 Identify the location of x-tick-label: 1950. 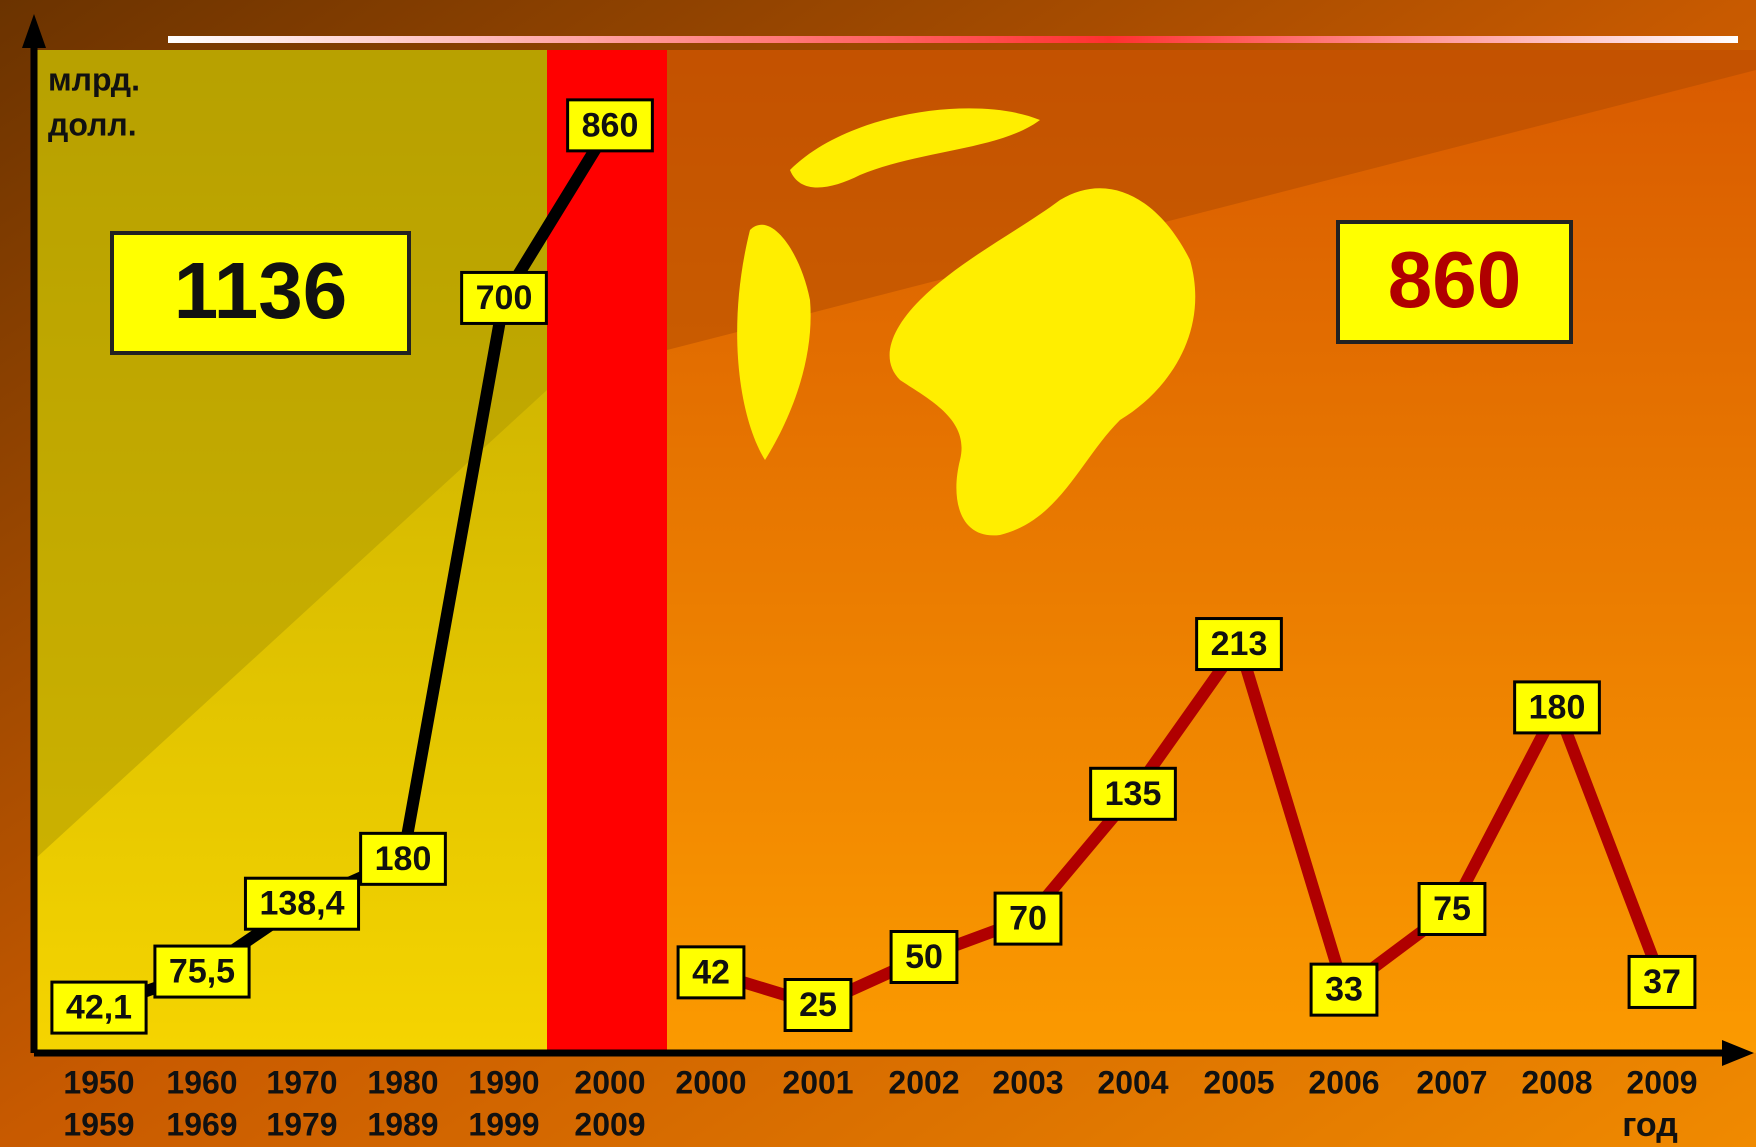
(98, 1082).